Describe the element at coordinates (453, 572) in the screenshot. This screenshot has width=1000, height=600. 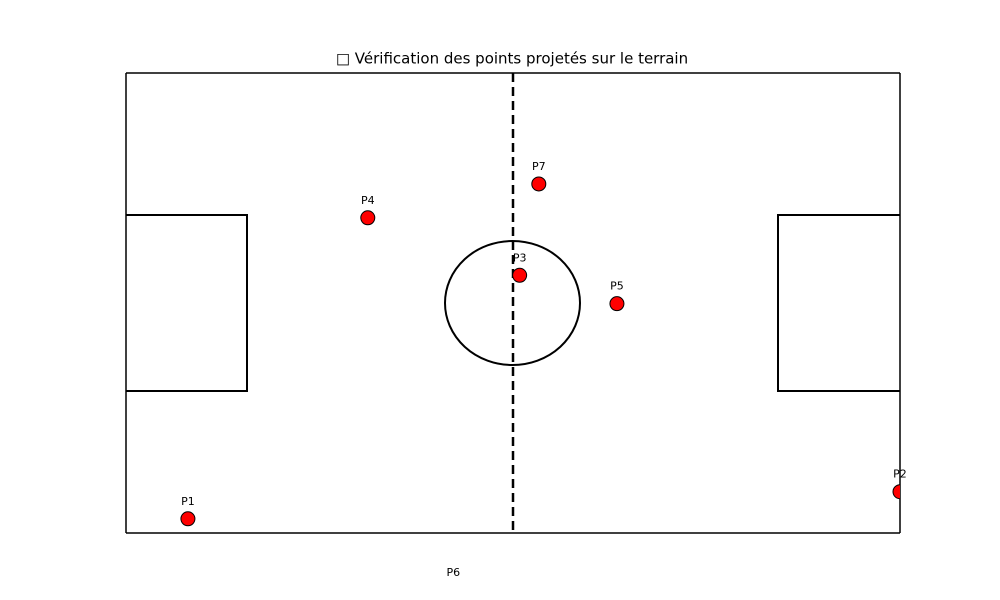
I see `point-label: P6` at that location.